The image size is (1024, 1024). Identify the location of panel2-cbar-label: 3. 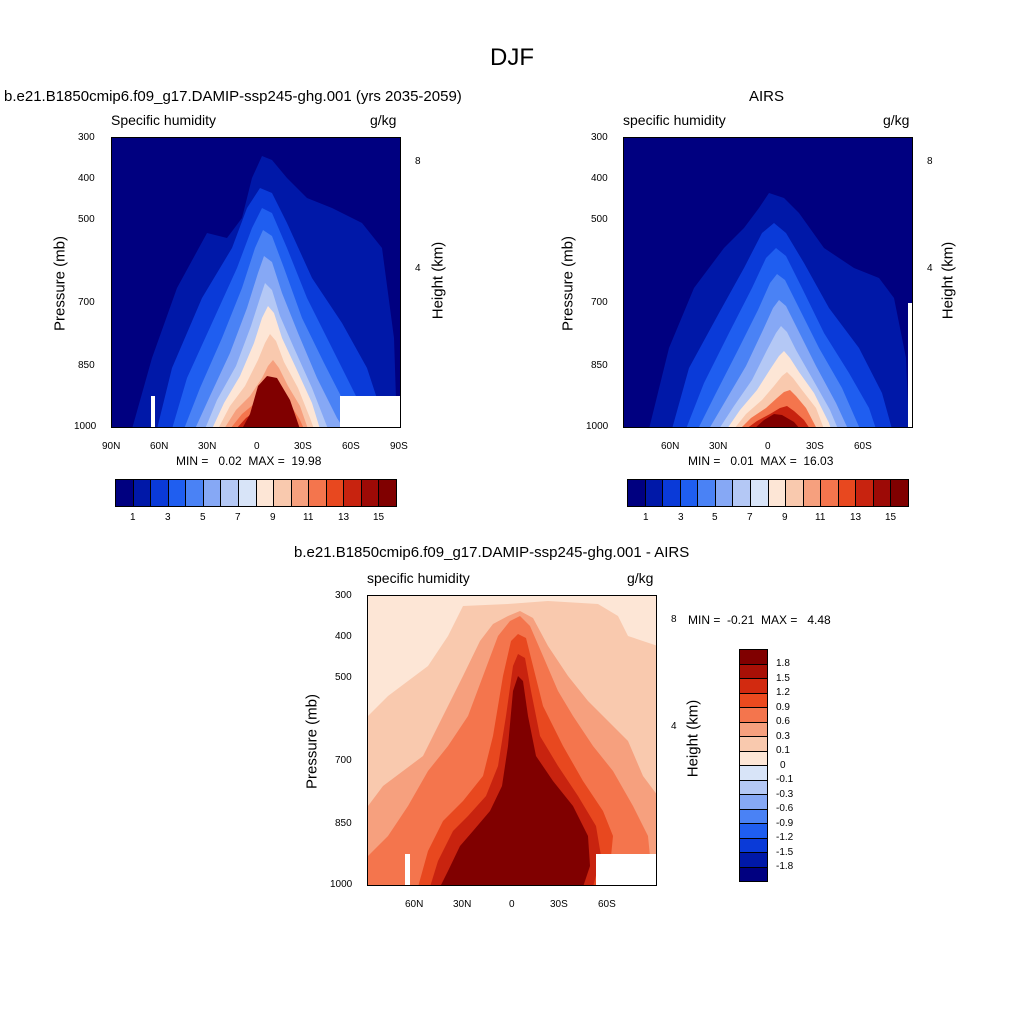
(681, 517).